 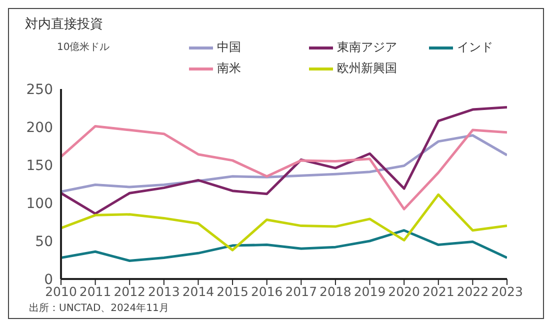 I want to click on y-tick-label: 250, so click(x=39, y=90).